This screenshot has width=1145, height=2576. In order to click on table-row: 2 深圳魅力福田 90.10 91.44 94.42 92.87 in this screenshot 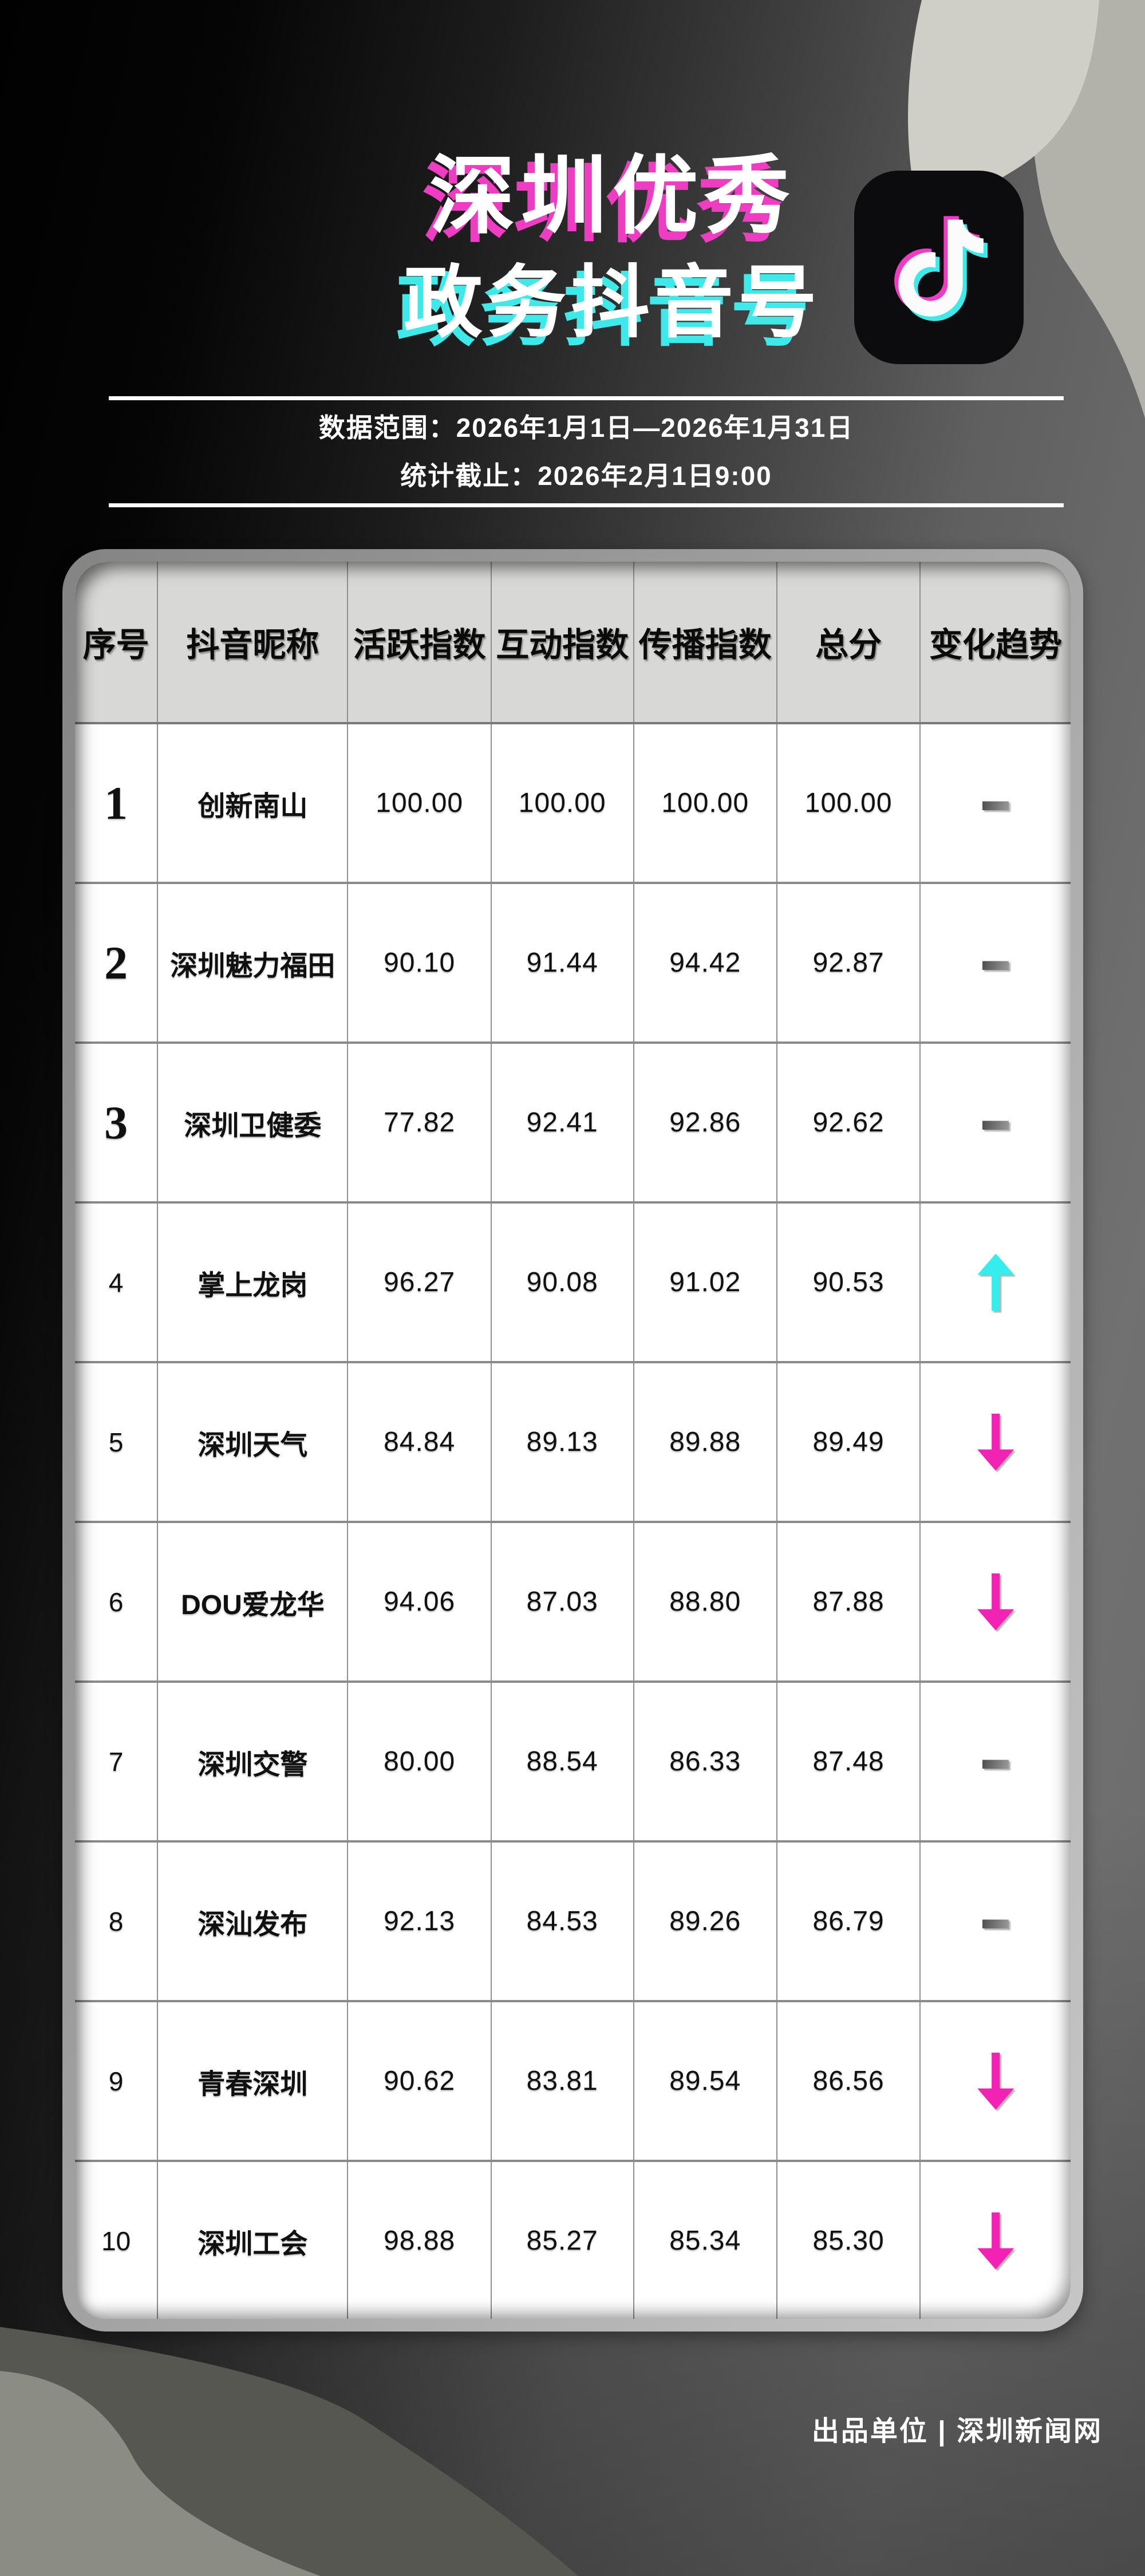, I will do `click(573, 962)`.